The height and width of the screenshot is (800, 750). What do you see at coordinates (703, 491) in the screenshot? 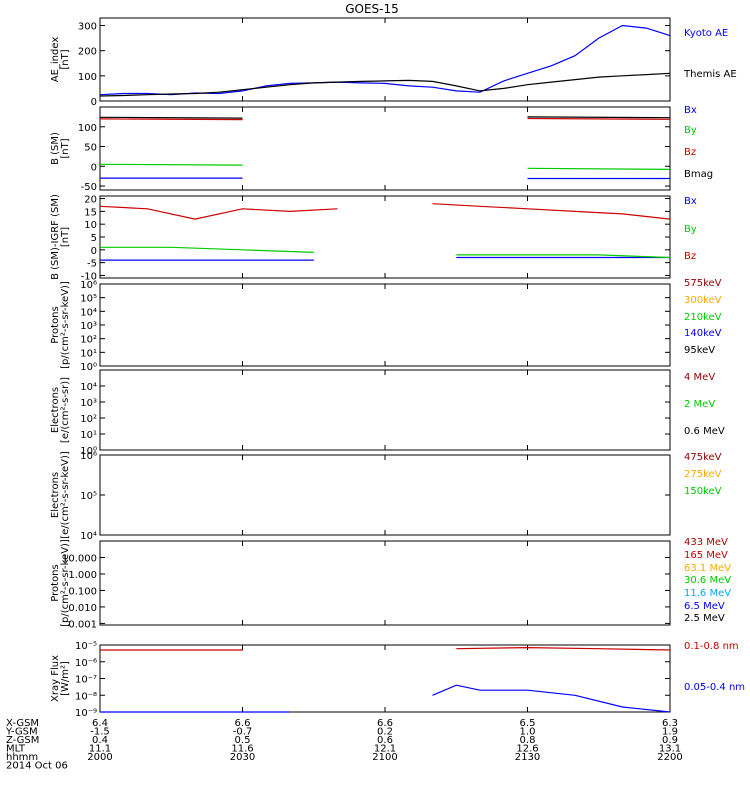
I see `legend-entry: 150keV` at bounding box center [703, 491].